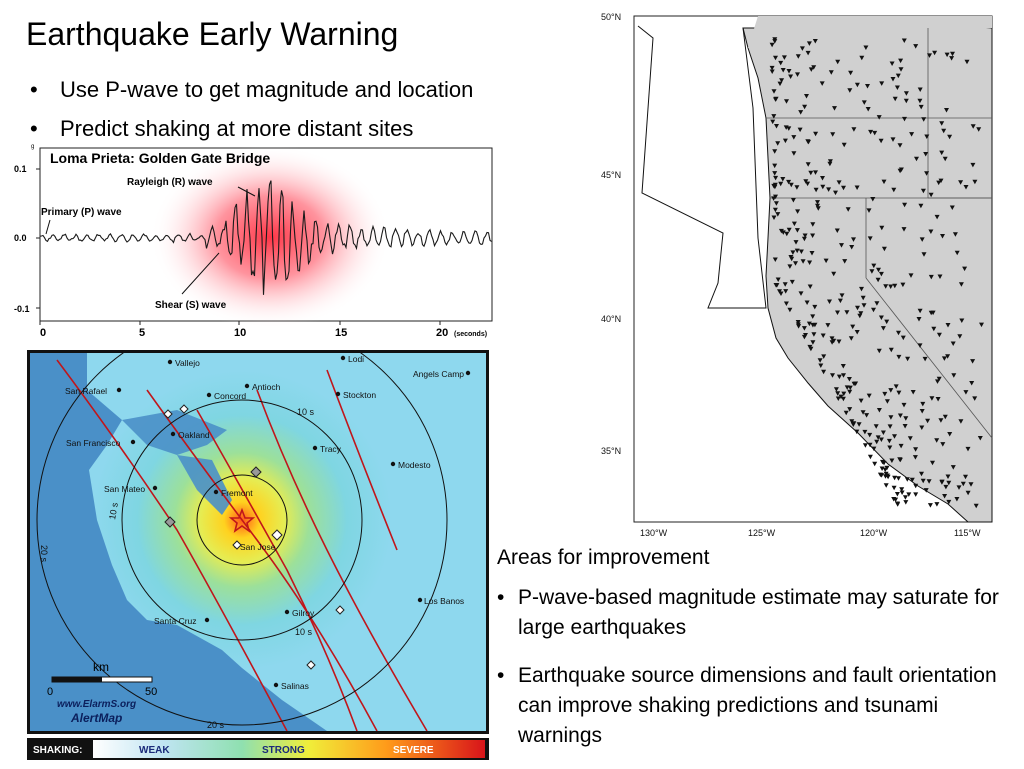  Describe the element at coordinates (331, 449) in the screenshot. I see `city-label: Tracy` at that location.